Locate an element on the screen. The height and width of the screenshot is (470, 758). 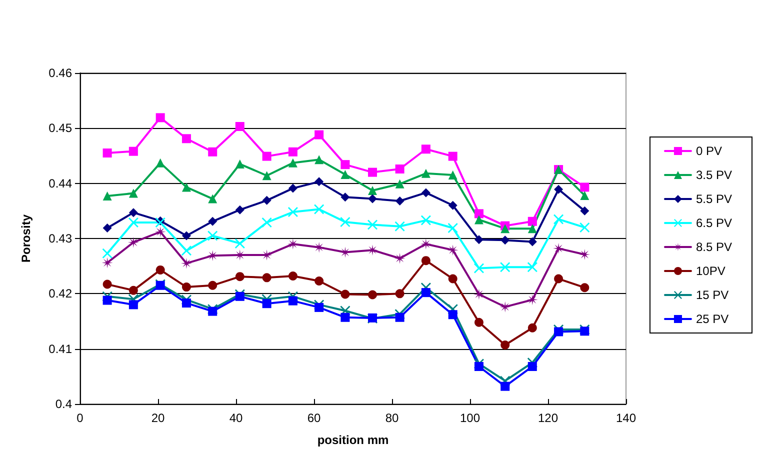
x-tick-label: 100 is located at coordinates (470, 418).